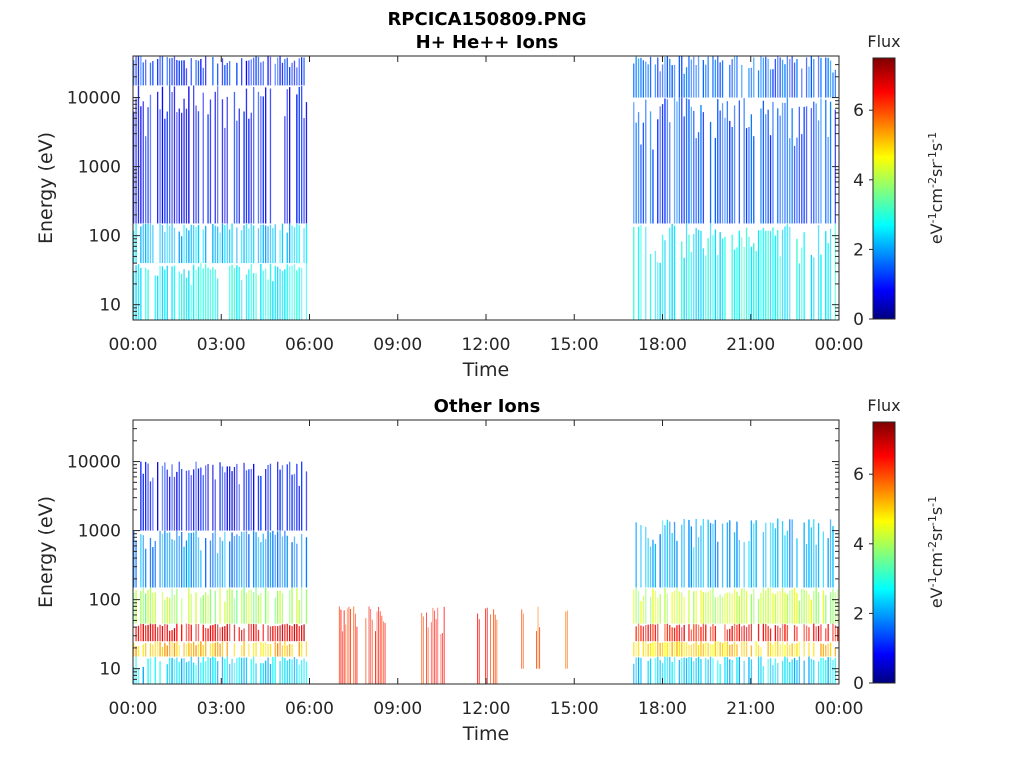  I want to click on x-tick-label: 06:00, so click(309, 709).